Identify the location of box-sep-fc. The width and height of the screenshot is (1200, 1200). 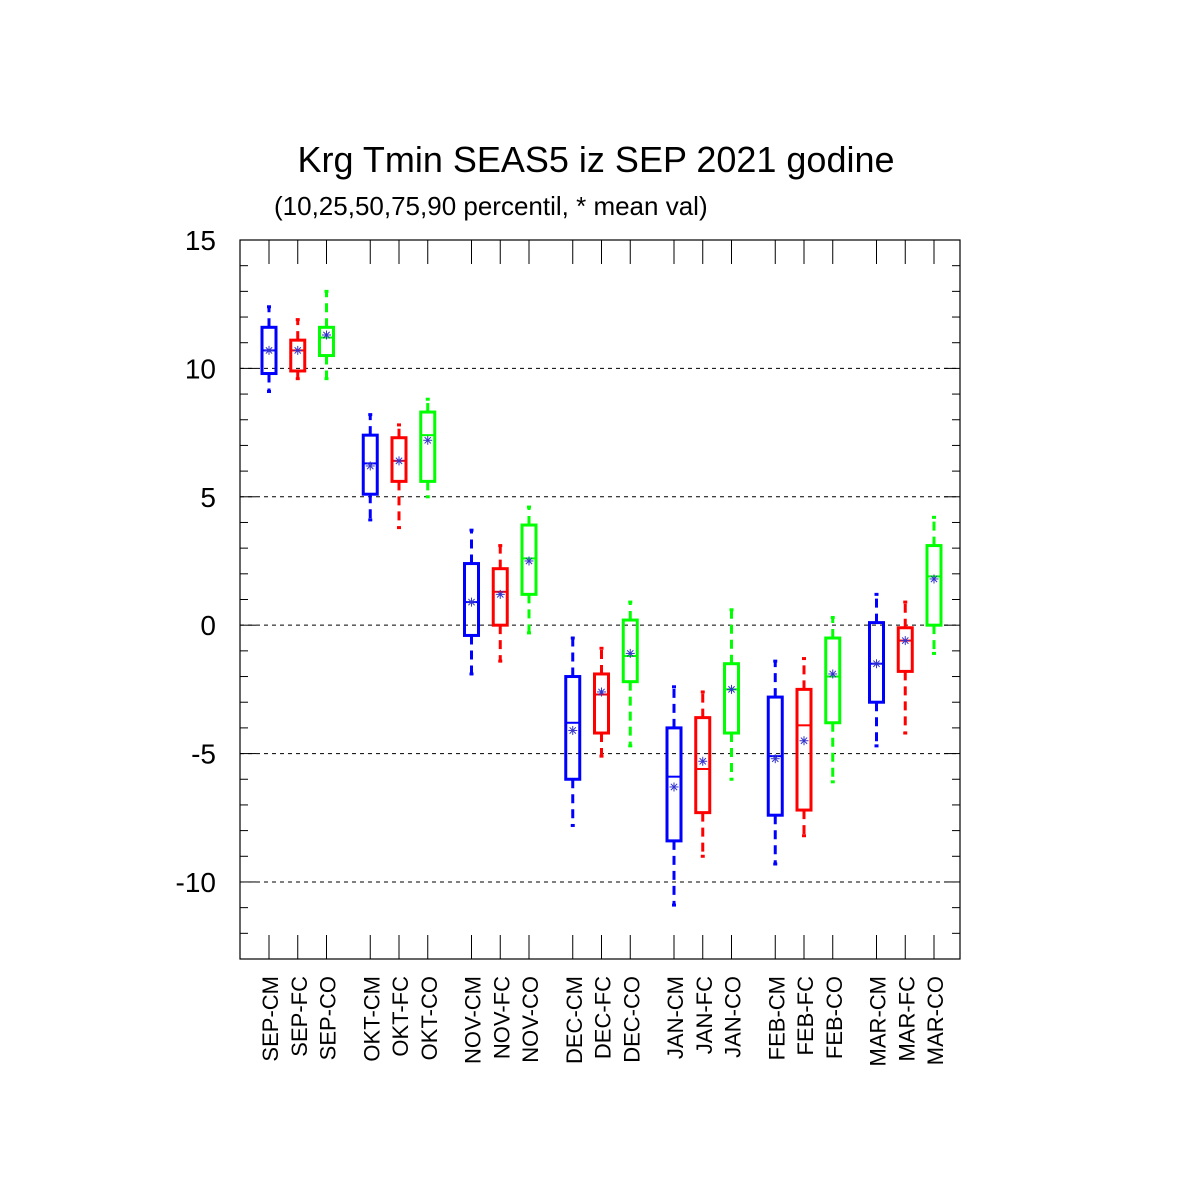
(298, 349).